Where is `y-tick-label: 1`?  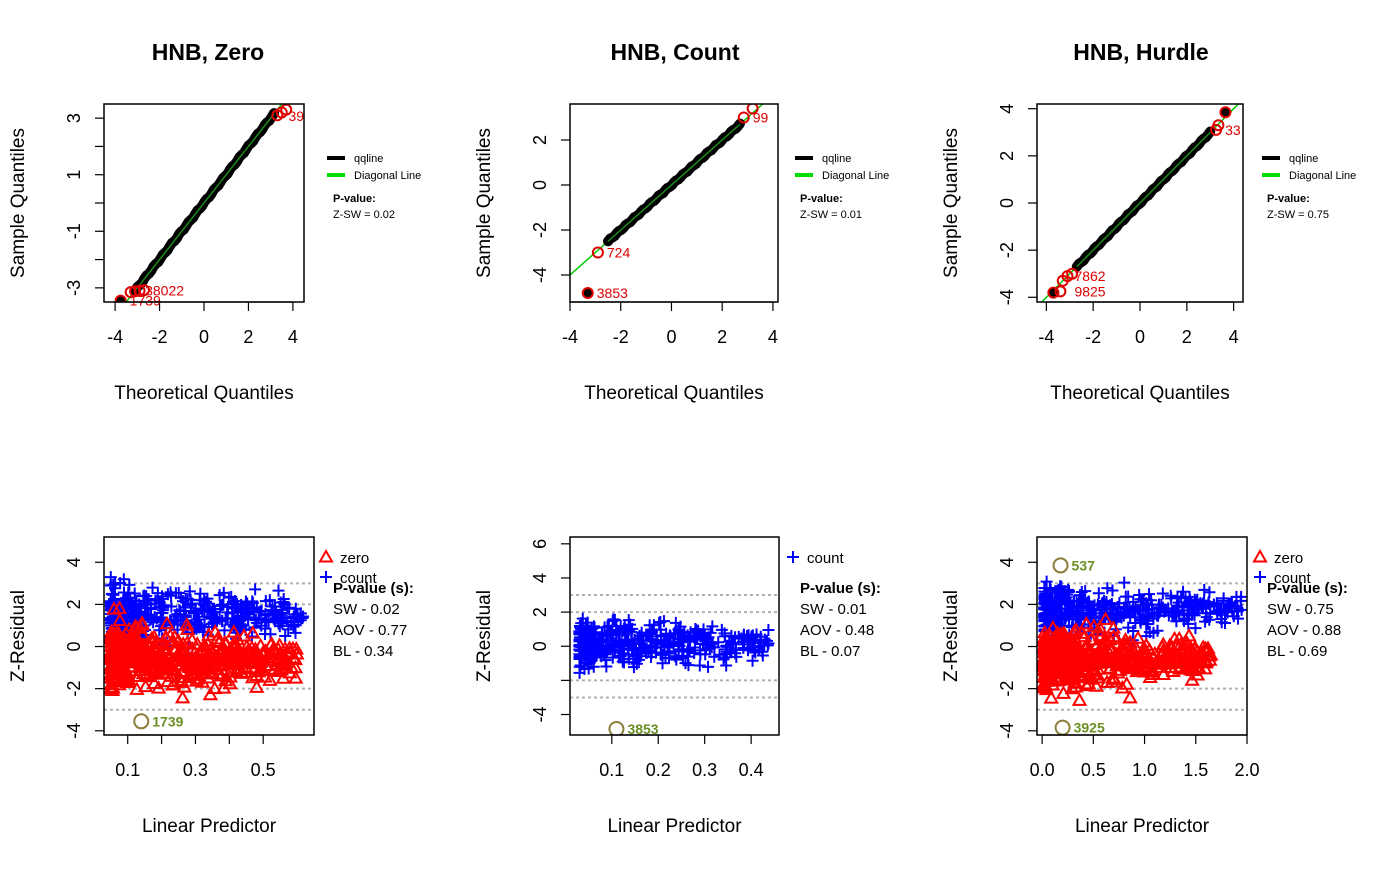
y-tick-label: 1 is located at coordinates (74, 175).